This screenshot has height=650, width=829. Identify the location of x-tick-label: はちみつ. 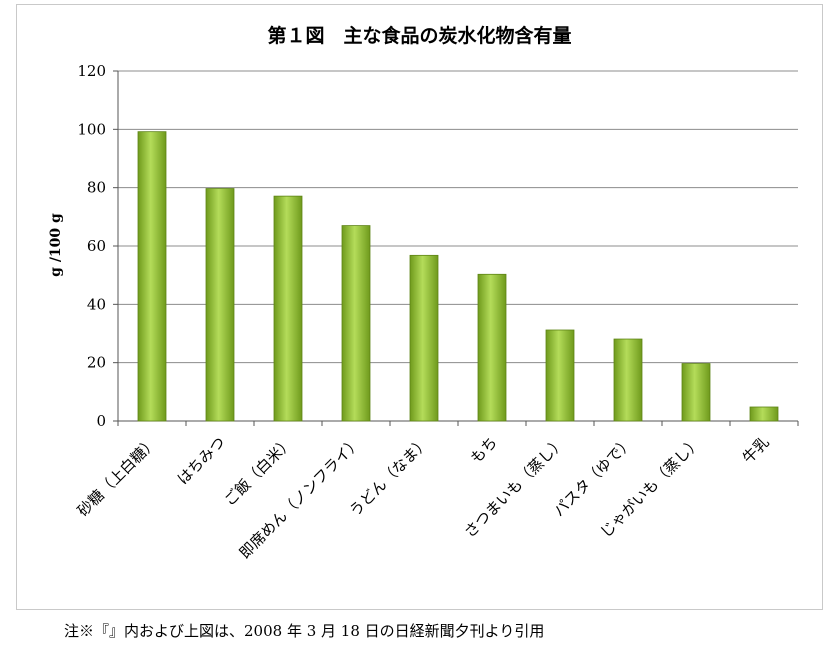
(201, 460).